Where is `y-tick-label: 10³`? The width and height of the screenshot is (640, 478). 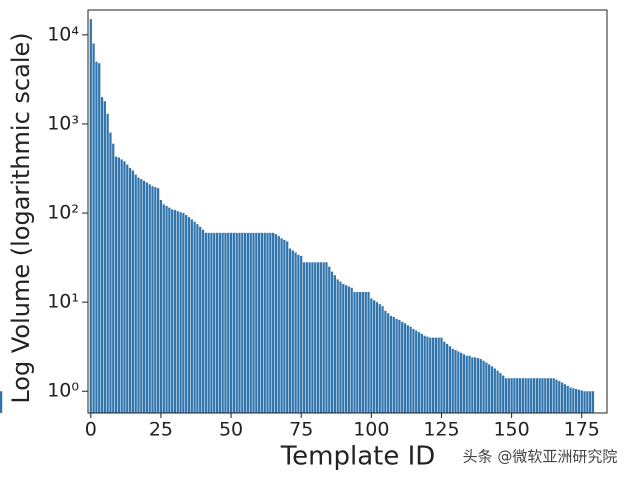
y-tick-label: 10³ is located at coordinates (63, 123).